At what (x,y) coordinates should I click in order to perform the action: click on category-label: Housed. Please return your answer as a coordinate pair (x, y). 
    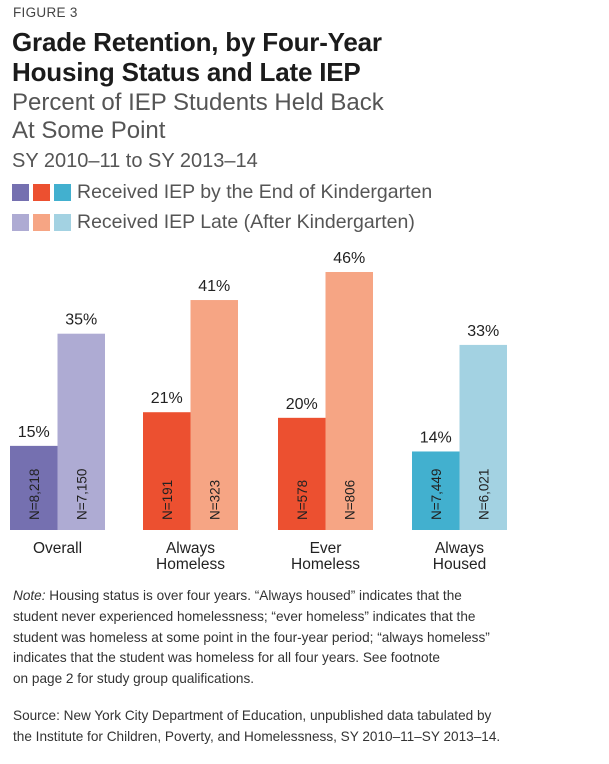
    Looking at the image, I should click on (459, 564).